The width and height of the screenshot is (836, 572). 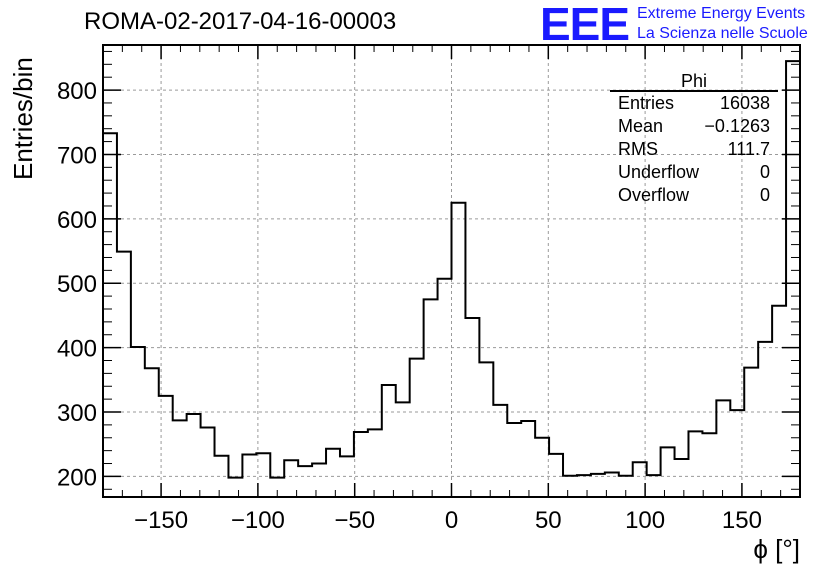 What do you see at coordinates (737, 126) in the screenshot?
I see `stats-value: −0.1263` at bounding box center [737, 126].